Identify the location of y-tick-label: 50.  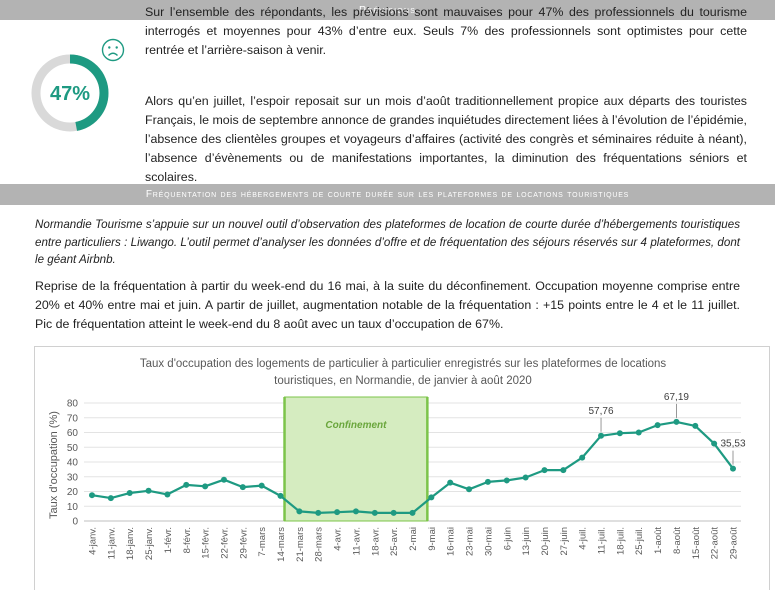
(73, 448).